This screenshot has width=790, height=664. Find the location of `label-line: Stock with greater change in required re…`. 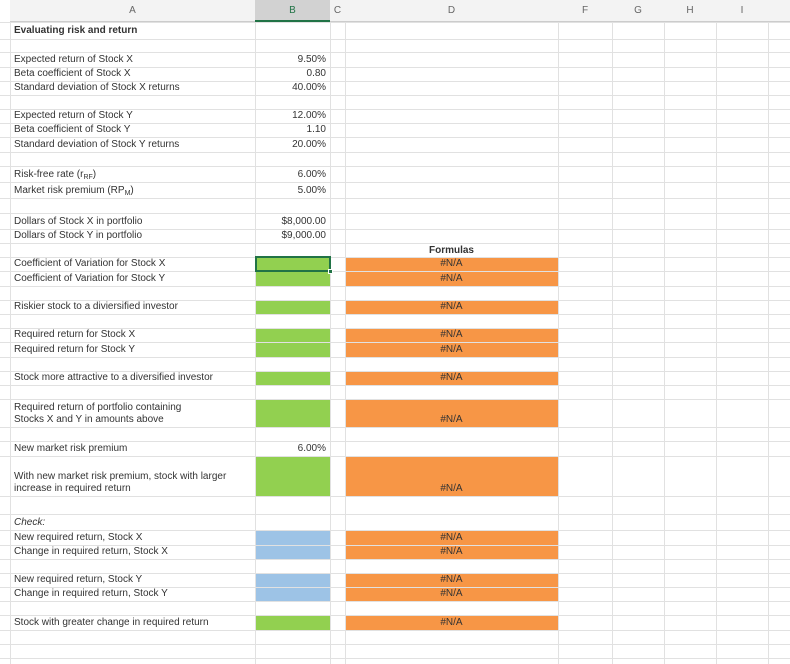

label-line: Stock with greater change in required re… is located at coordinates (111, 623).